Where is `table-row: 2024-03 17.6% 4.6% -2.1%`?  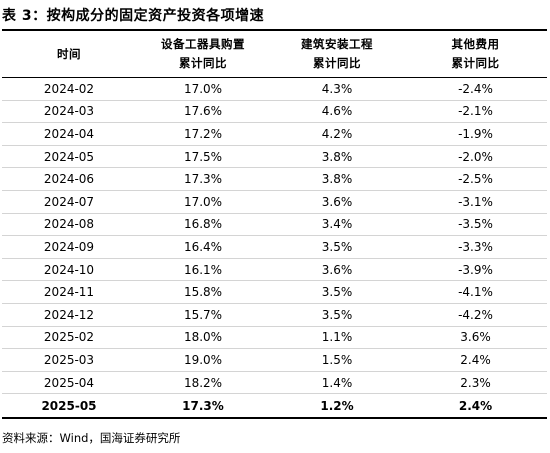 table-row: 2024-03 17.6% 4.6% -2.1% is located at coordinates (274, 112).